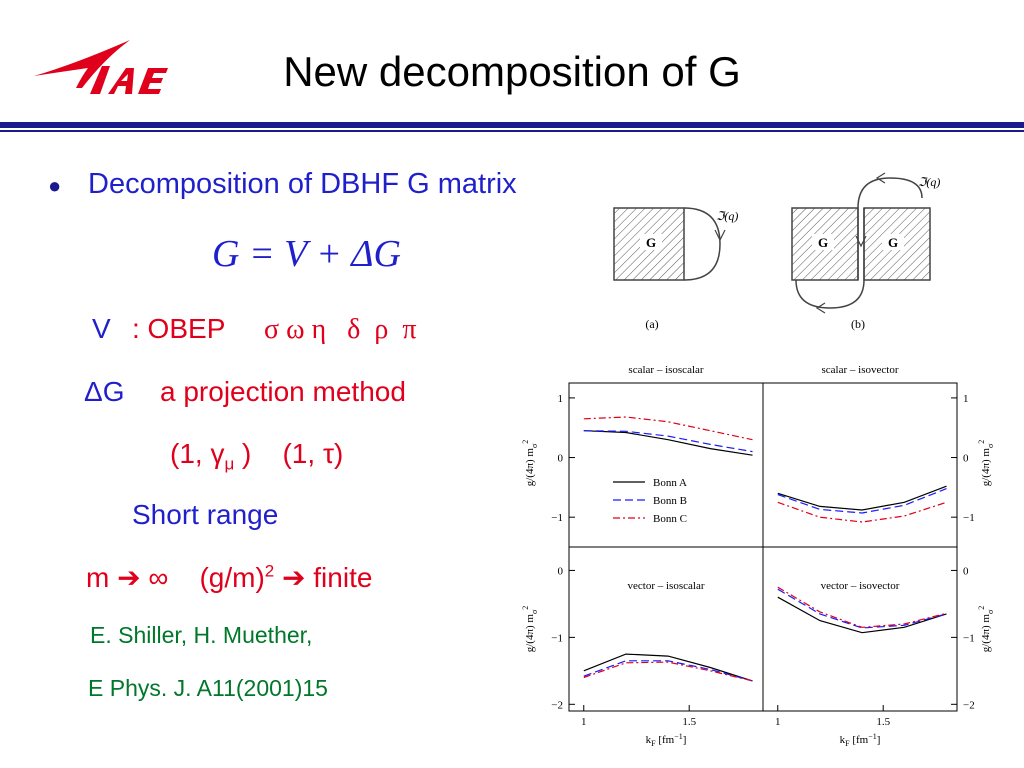  I want to click on bullet-text: Decomposition of DBHF G matrix, so click(302, 184).